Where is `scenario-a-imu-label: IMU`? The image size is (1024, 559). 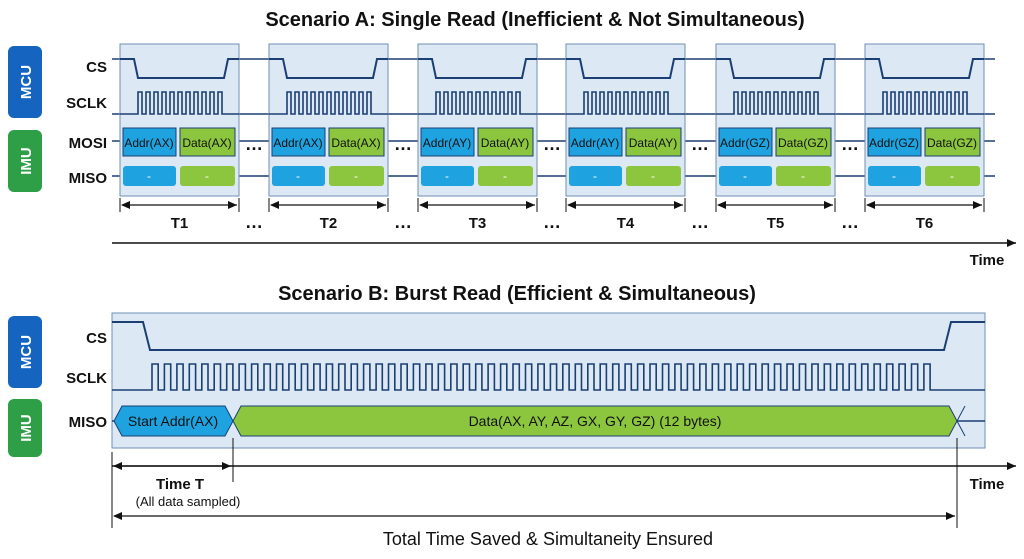 scenario-a-imu-label: IMU is located at coordinates (26, 161).